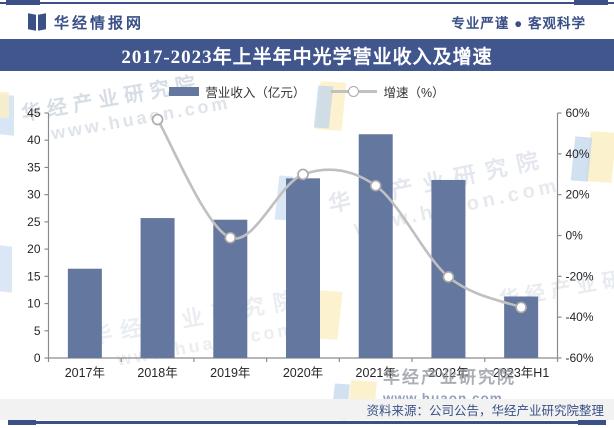 Image resolution: width=614 pixels, height=428 pixels. What do you see at coordinates (34, 222) in the screenshot?
I see `y-axis-left-label: 25` at bounding box center [34, 222].